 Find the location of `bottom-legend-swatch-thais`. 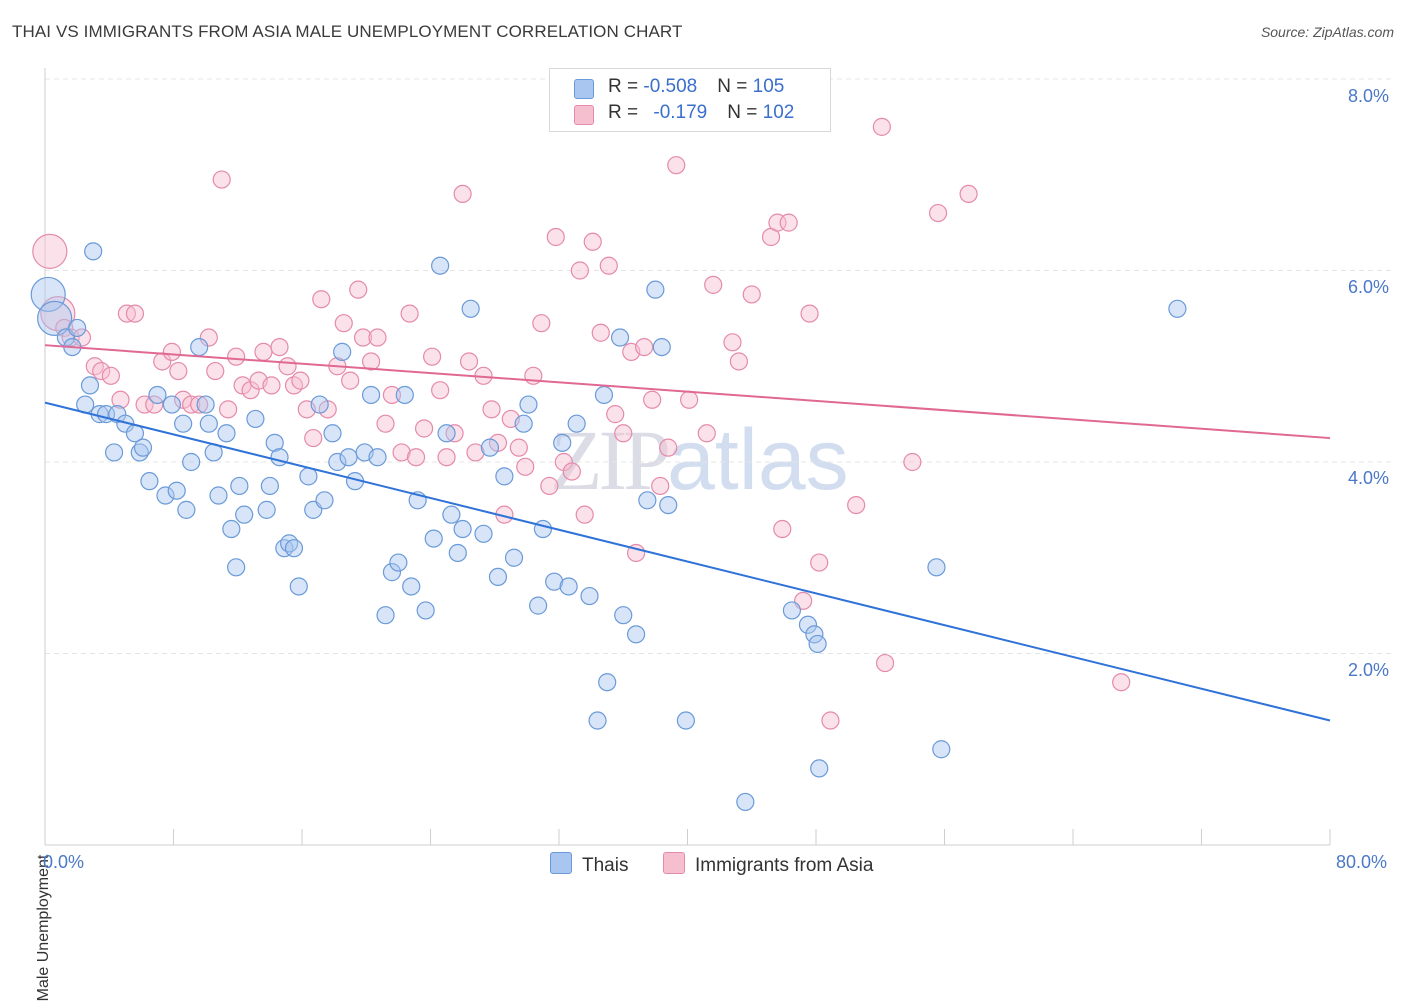

bottom-legend-swatch-thais is located at coordinates (561, 863).